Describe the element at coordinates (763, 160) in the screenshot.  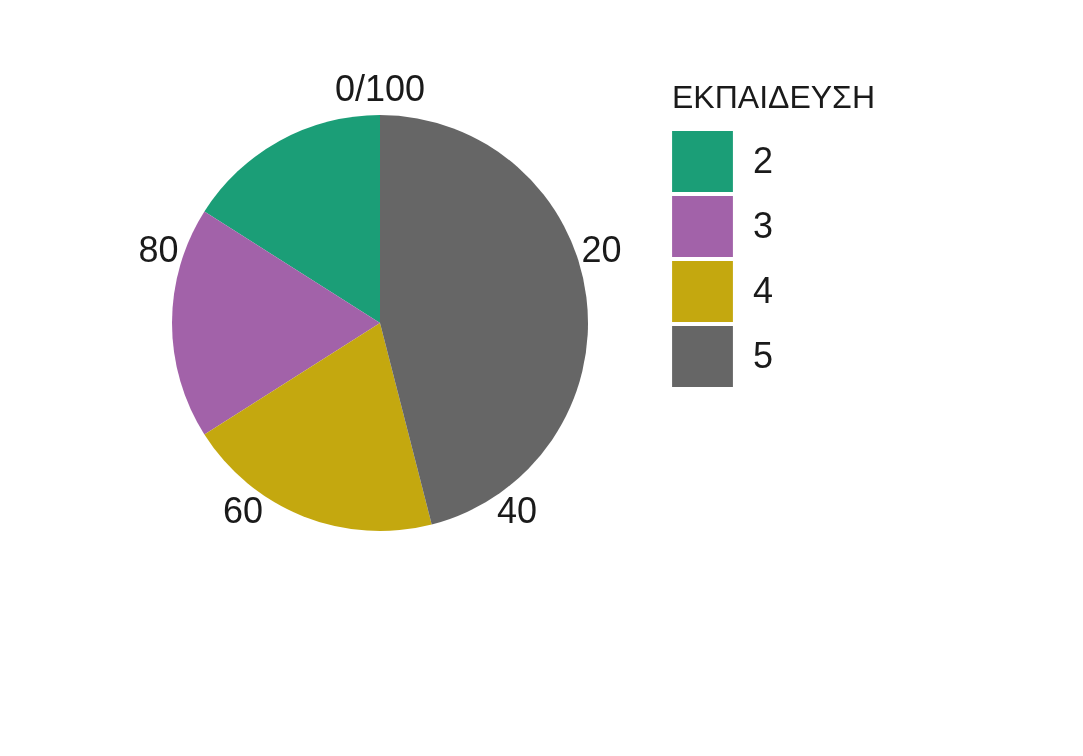
I see `legend-label: 2` at that location.